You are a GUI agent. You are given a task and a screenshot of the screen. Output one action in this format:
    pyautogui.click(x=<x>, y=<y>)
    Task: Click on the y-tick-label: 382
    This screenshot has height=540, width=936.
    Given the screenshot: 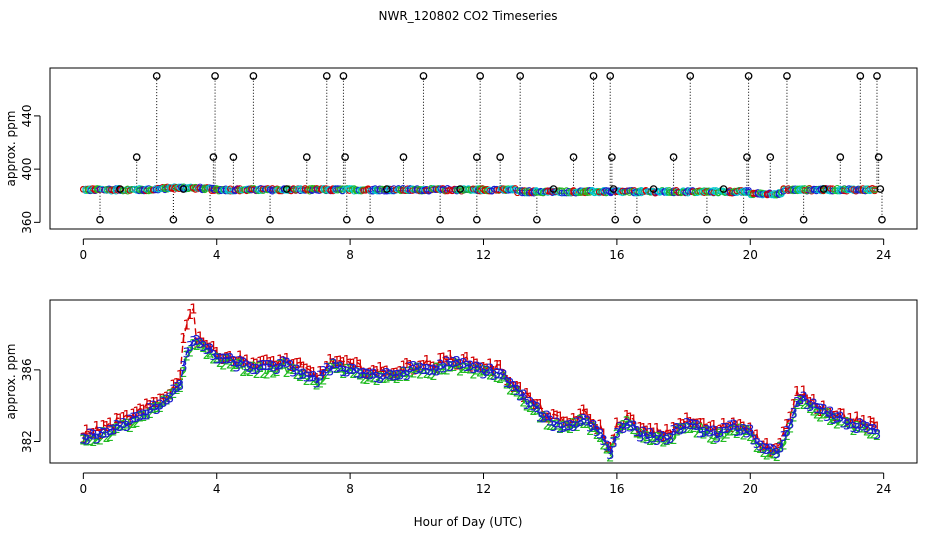 What is the action you would take?
    pyautogui.click(x=27, y=441)
    